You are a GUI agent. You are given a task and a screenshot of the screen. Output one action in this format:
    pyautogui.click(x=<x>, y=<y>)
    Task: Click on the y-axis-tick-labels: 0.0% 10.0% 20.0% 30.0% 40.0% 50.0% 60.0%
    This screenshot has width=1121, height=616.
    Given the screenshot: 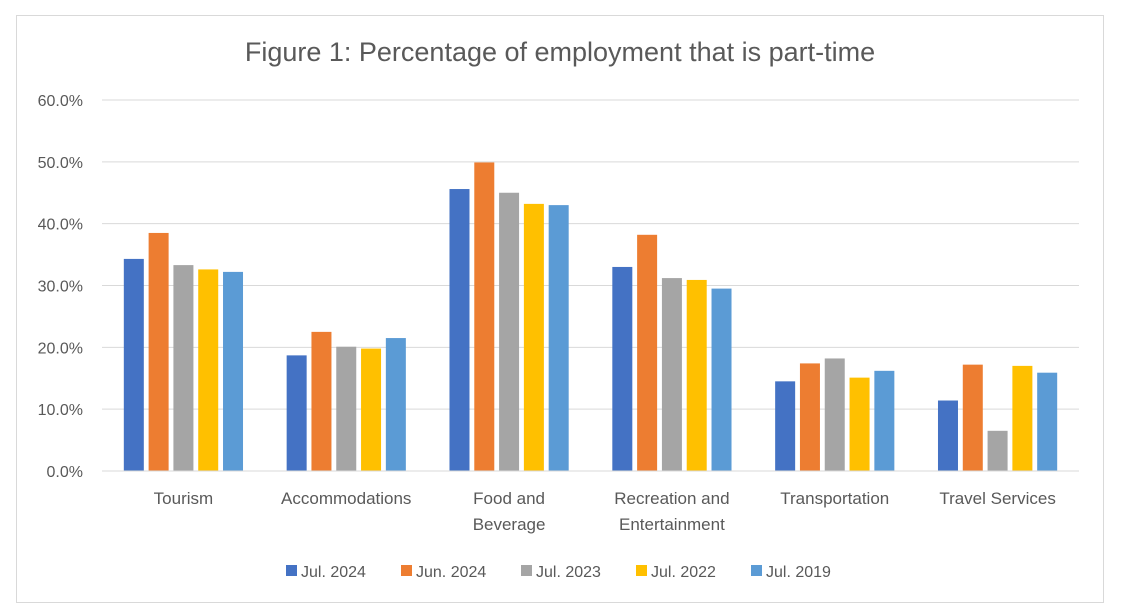 What is the action you would take?
    pyautogui.click(x=60, y=287)
    